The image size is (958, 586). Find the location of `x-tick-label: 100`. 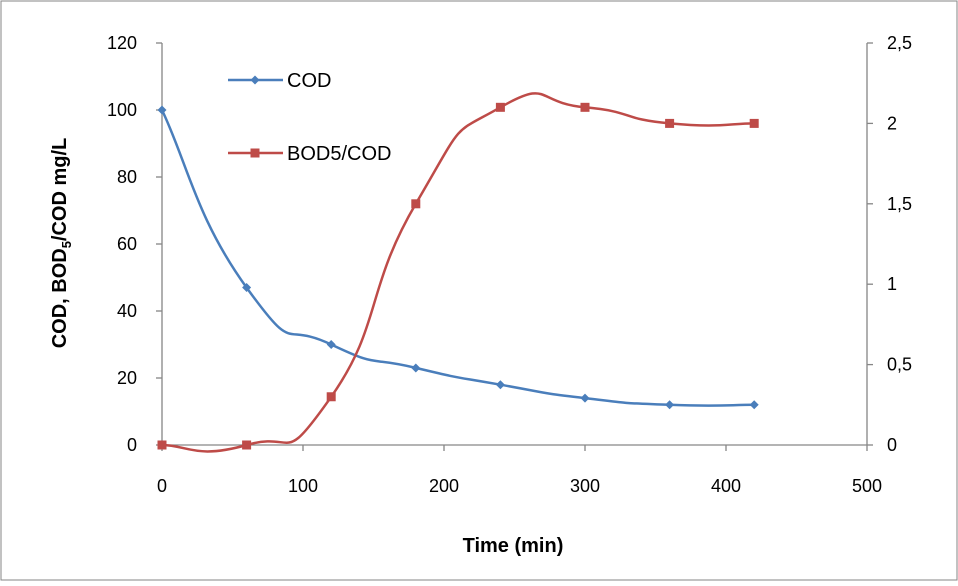

x-tick-label: 100 is located at coordinates (303, 486).